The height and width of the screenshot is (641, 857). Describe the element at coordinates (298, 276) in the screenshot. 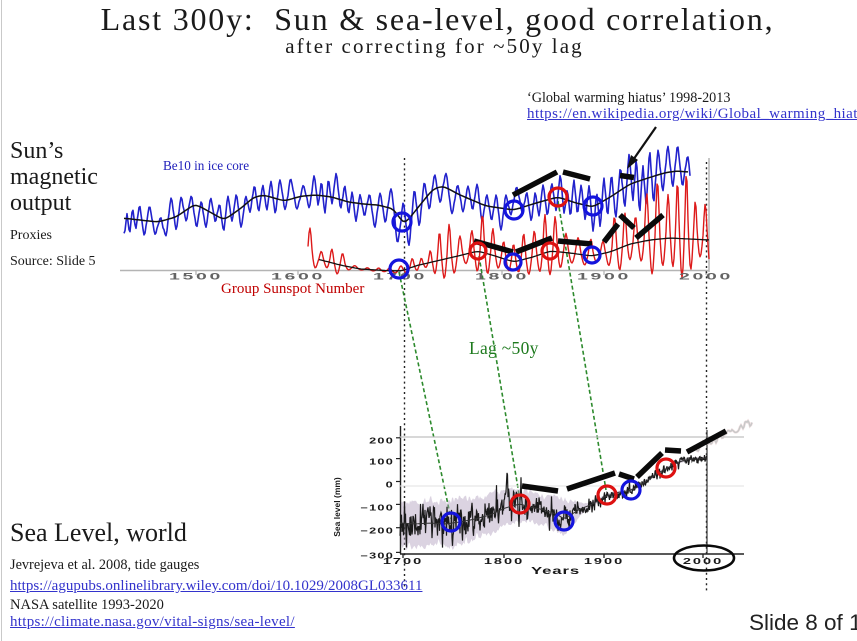

I see `svg-text: 1600` at that location.